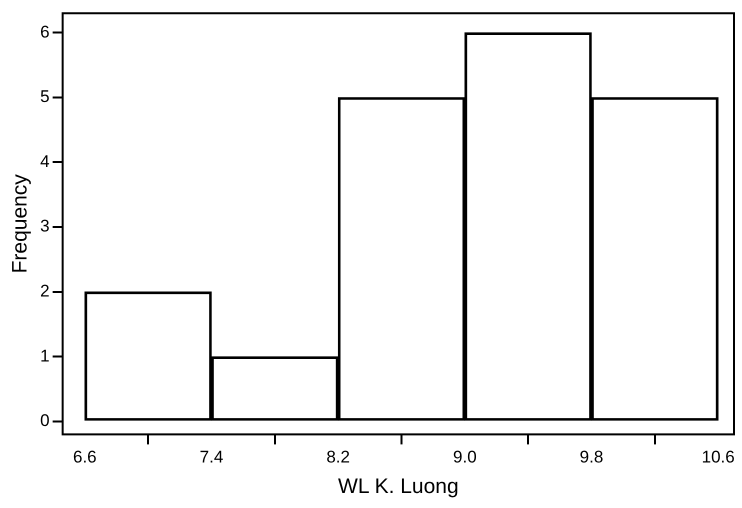 The image size is (742, 508). I want to click on x-tick-label: 10.6, so click(718, 456).